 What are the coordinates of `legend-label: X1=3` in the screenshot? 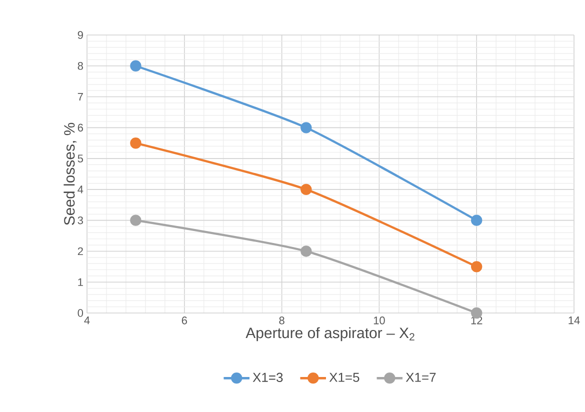 It's located at (267, 377).